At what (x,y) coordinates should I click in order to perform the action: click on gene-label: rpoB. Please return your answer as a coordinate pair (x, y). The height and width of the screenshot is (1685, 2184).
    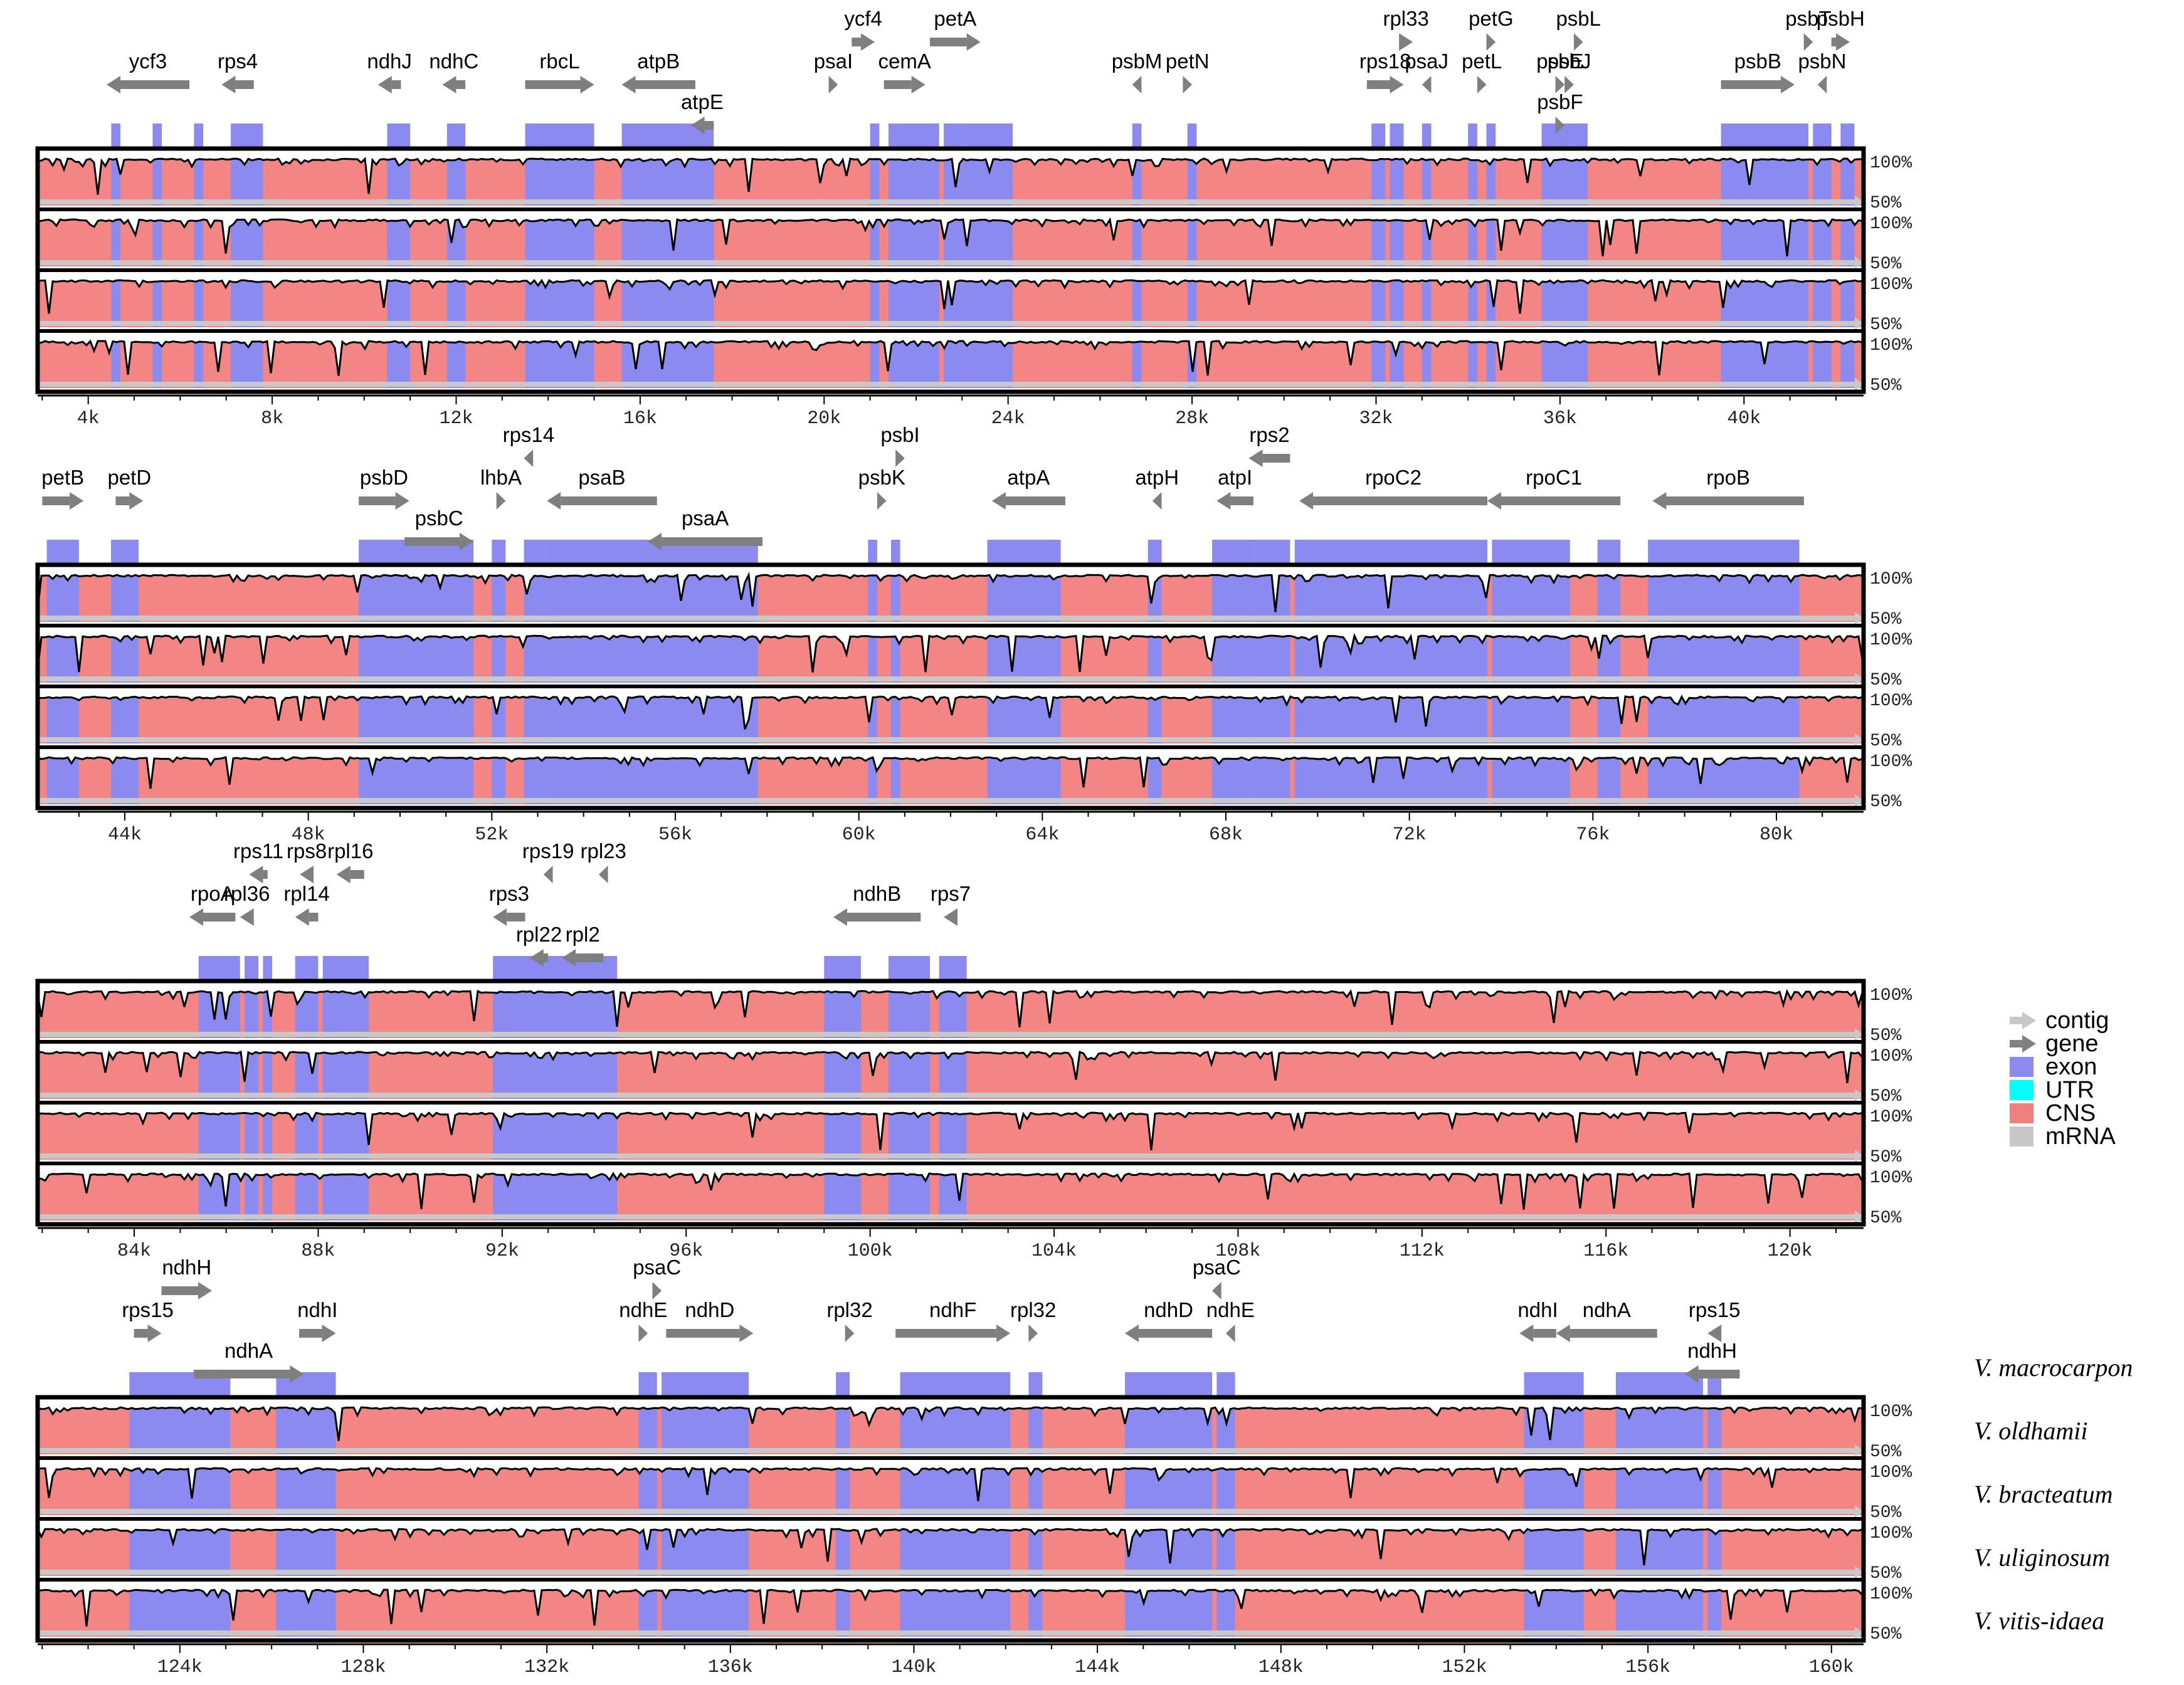
    Looking at the image, I should click on (1728, 477).